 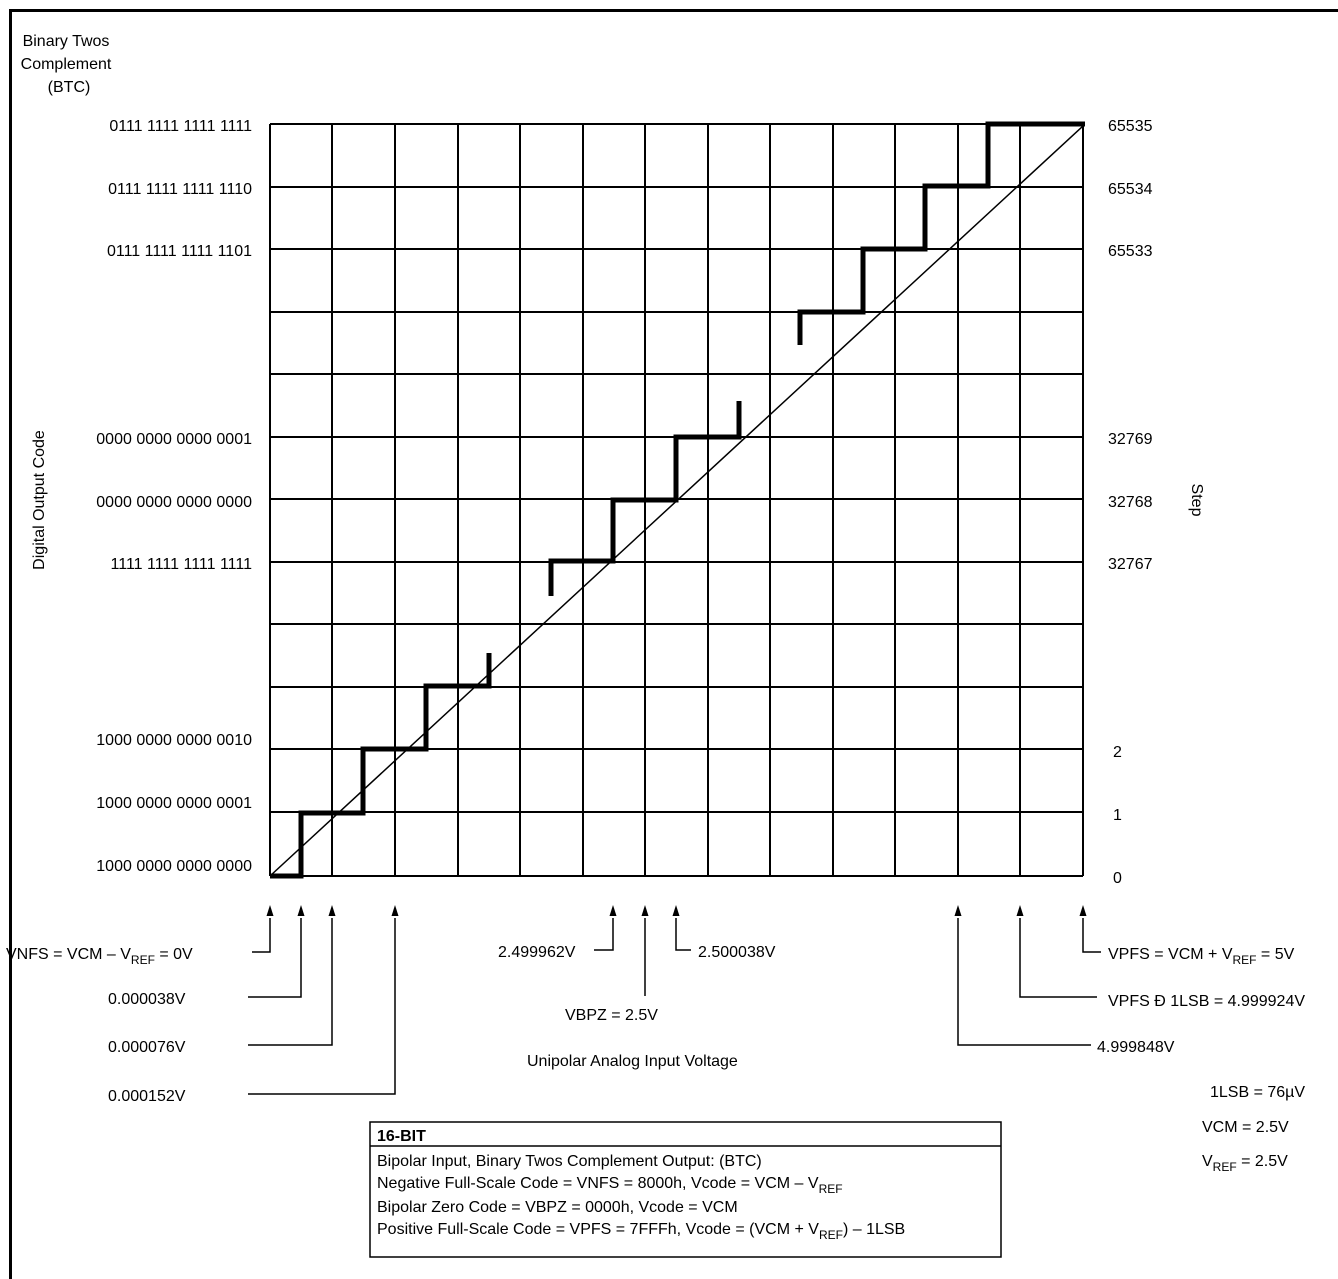 What do you see at coordinates (182, 564) in the screenshot?
I see `code-label: 1111 1111 1111 1111` at bounding box center [182, 564].